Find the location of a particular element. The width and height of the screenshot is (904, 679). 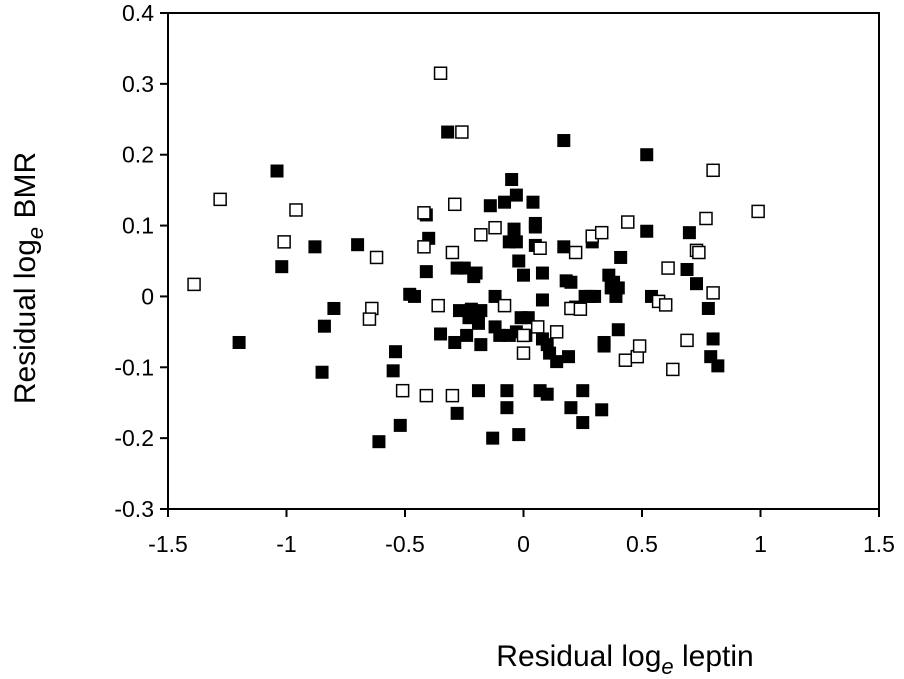

y-tick-label: 0.1 is located at coordinates (138, 226).